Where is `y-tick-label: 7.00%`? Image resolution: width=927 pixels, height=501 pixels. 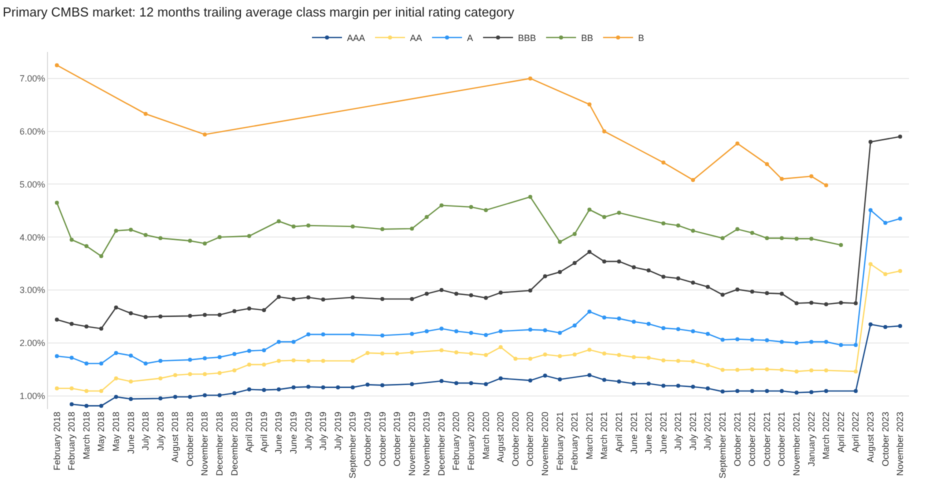 y-tick-label: 7.00% is located at coordinates (33, 79).